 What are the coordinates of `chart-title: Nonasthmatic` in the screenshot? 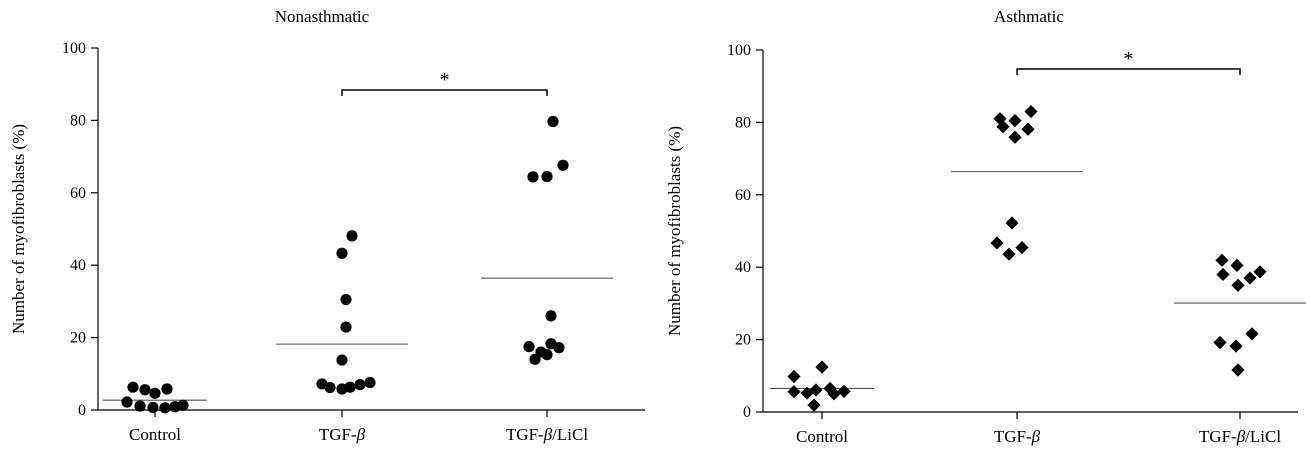 It's located at (322, 16).